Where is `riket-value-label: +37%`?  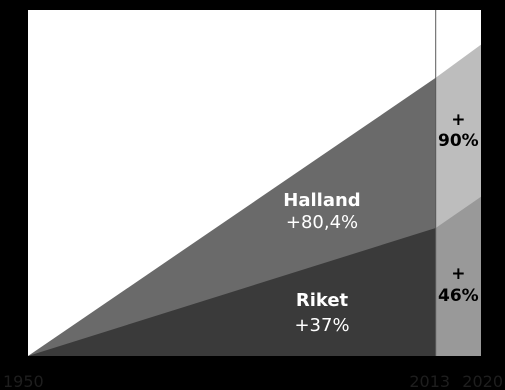 riket-value-label: +37% is located at coordinates (321, 325).